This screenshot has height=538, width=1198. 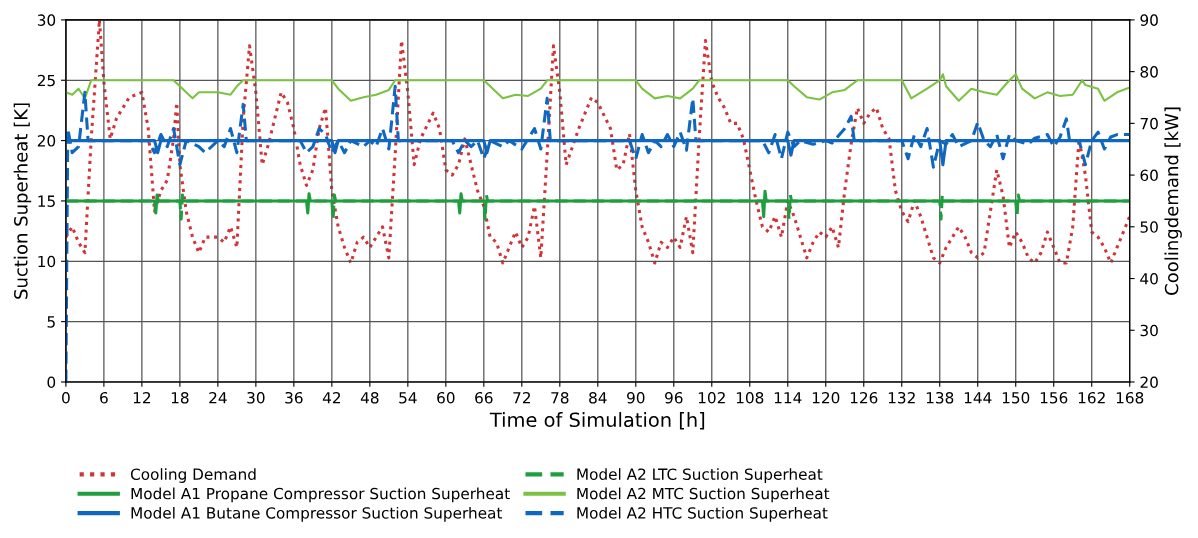 I want to click on x-tick-label: 84, so click(x=598, y=397).